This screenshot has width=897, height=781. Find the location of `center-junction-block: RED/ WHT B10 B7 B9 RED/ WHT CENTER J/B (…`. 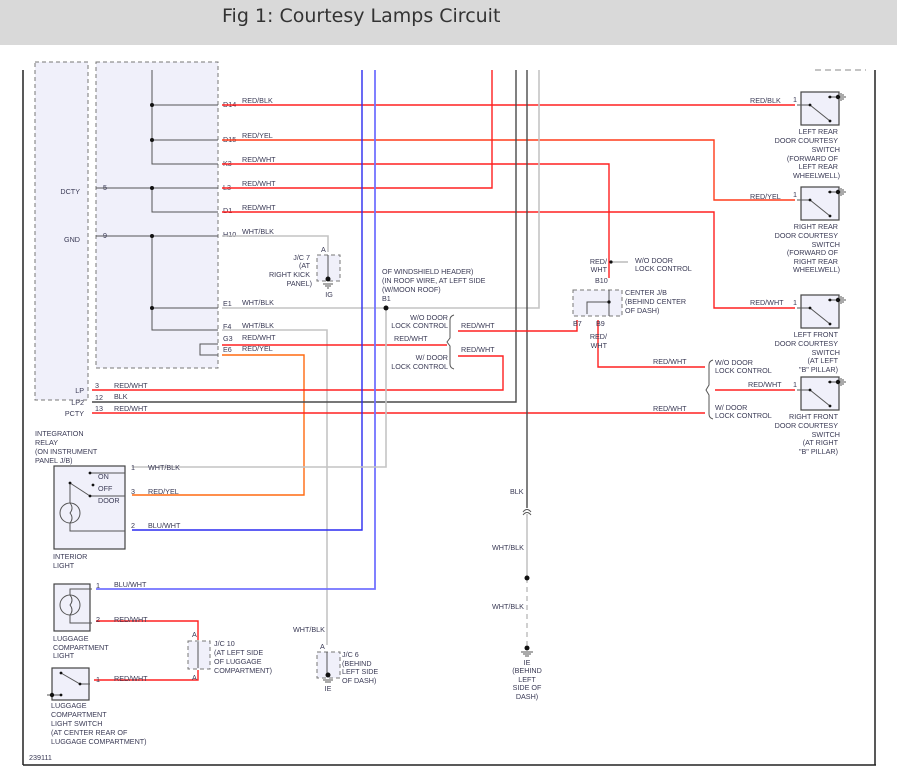

center-junction-block: RED/ WHT B10 B7 B9 RED/ WHT CENTER J/B (… is located at coordinates (632, 303).